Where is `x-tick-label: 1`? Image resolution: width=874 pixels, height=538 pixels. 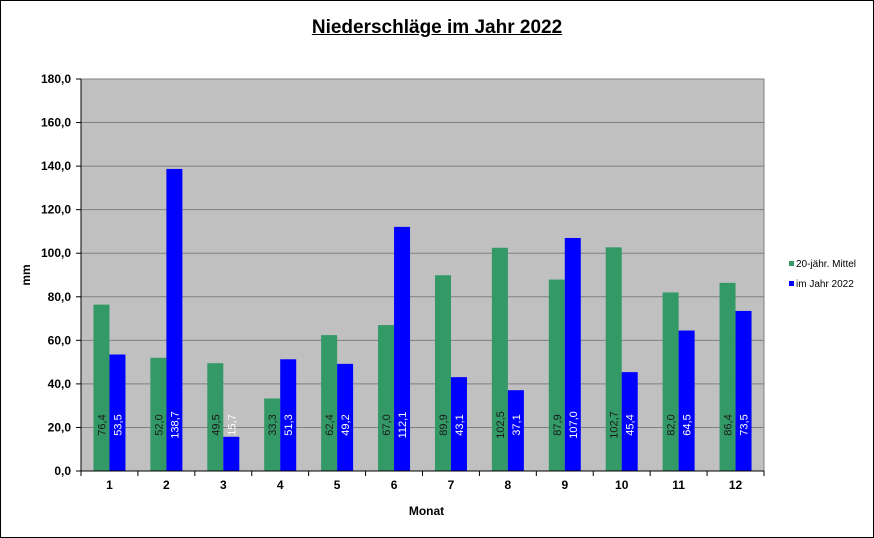
x-tick-label: 1 is located at coordinates (109, 485).